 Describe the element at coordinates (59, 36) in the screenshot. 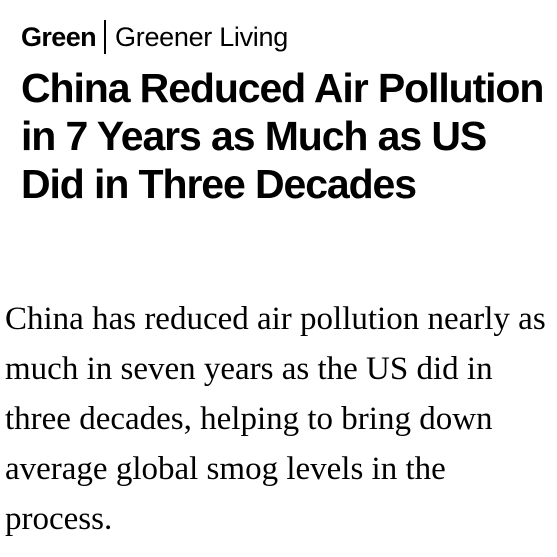

I see `section-link: Green` at that location.